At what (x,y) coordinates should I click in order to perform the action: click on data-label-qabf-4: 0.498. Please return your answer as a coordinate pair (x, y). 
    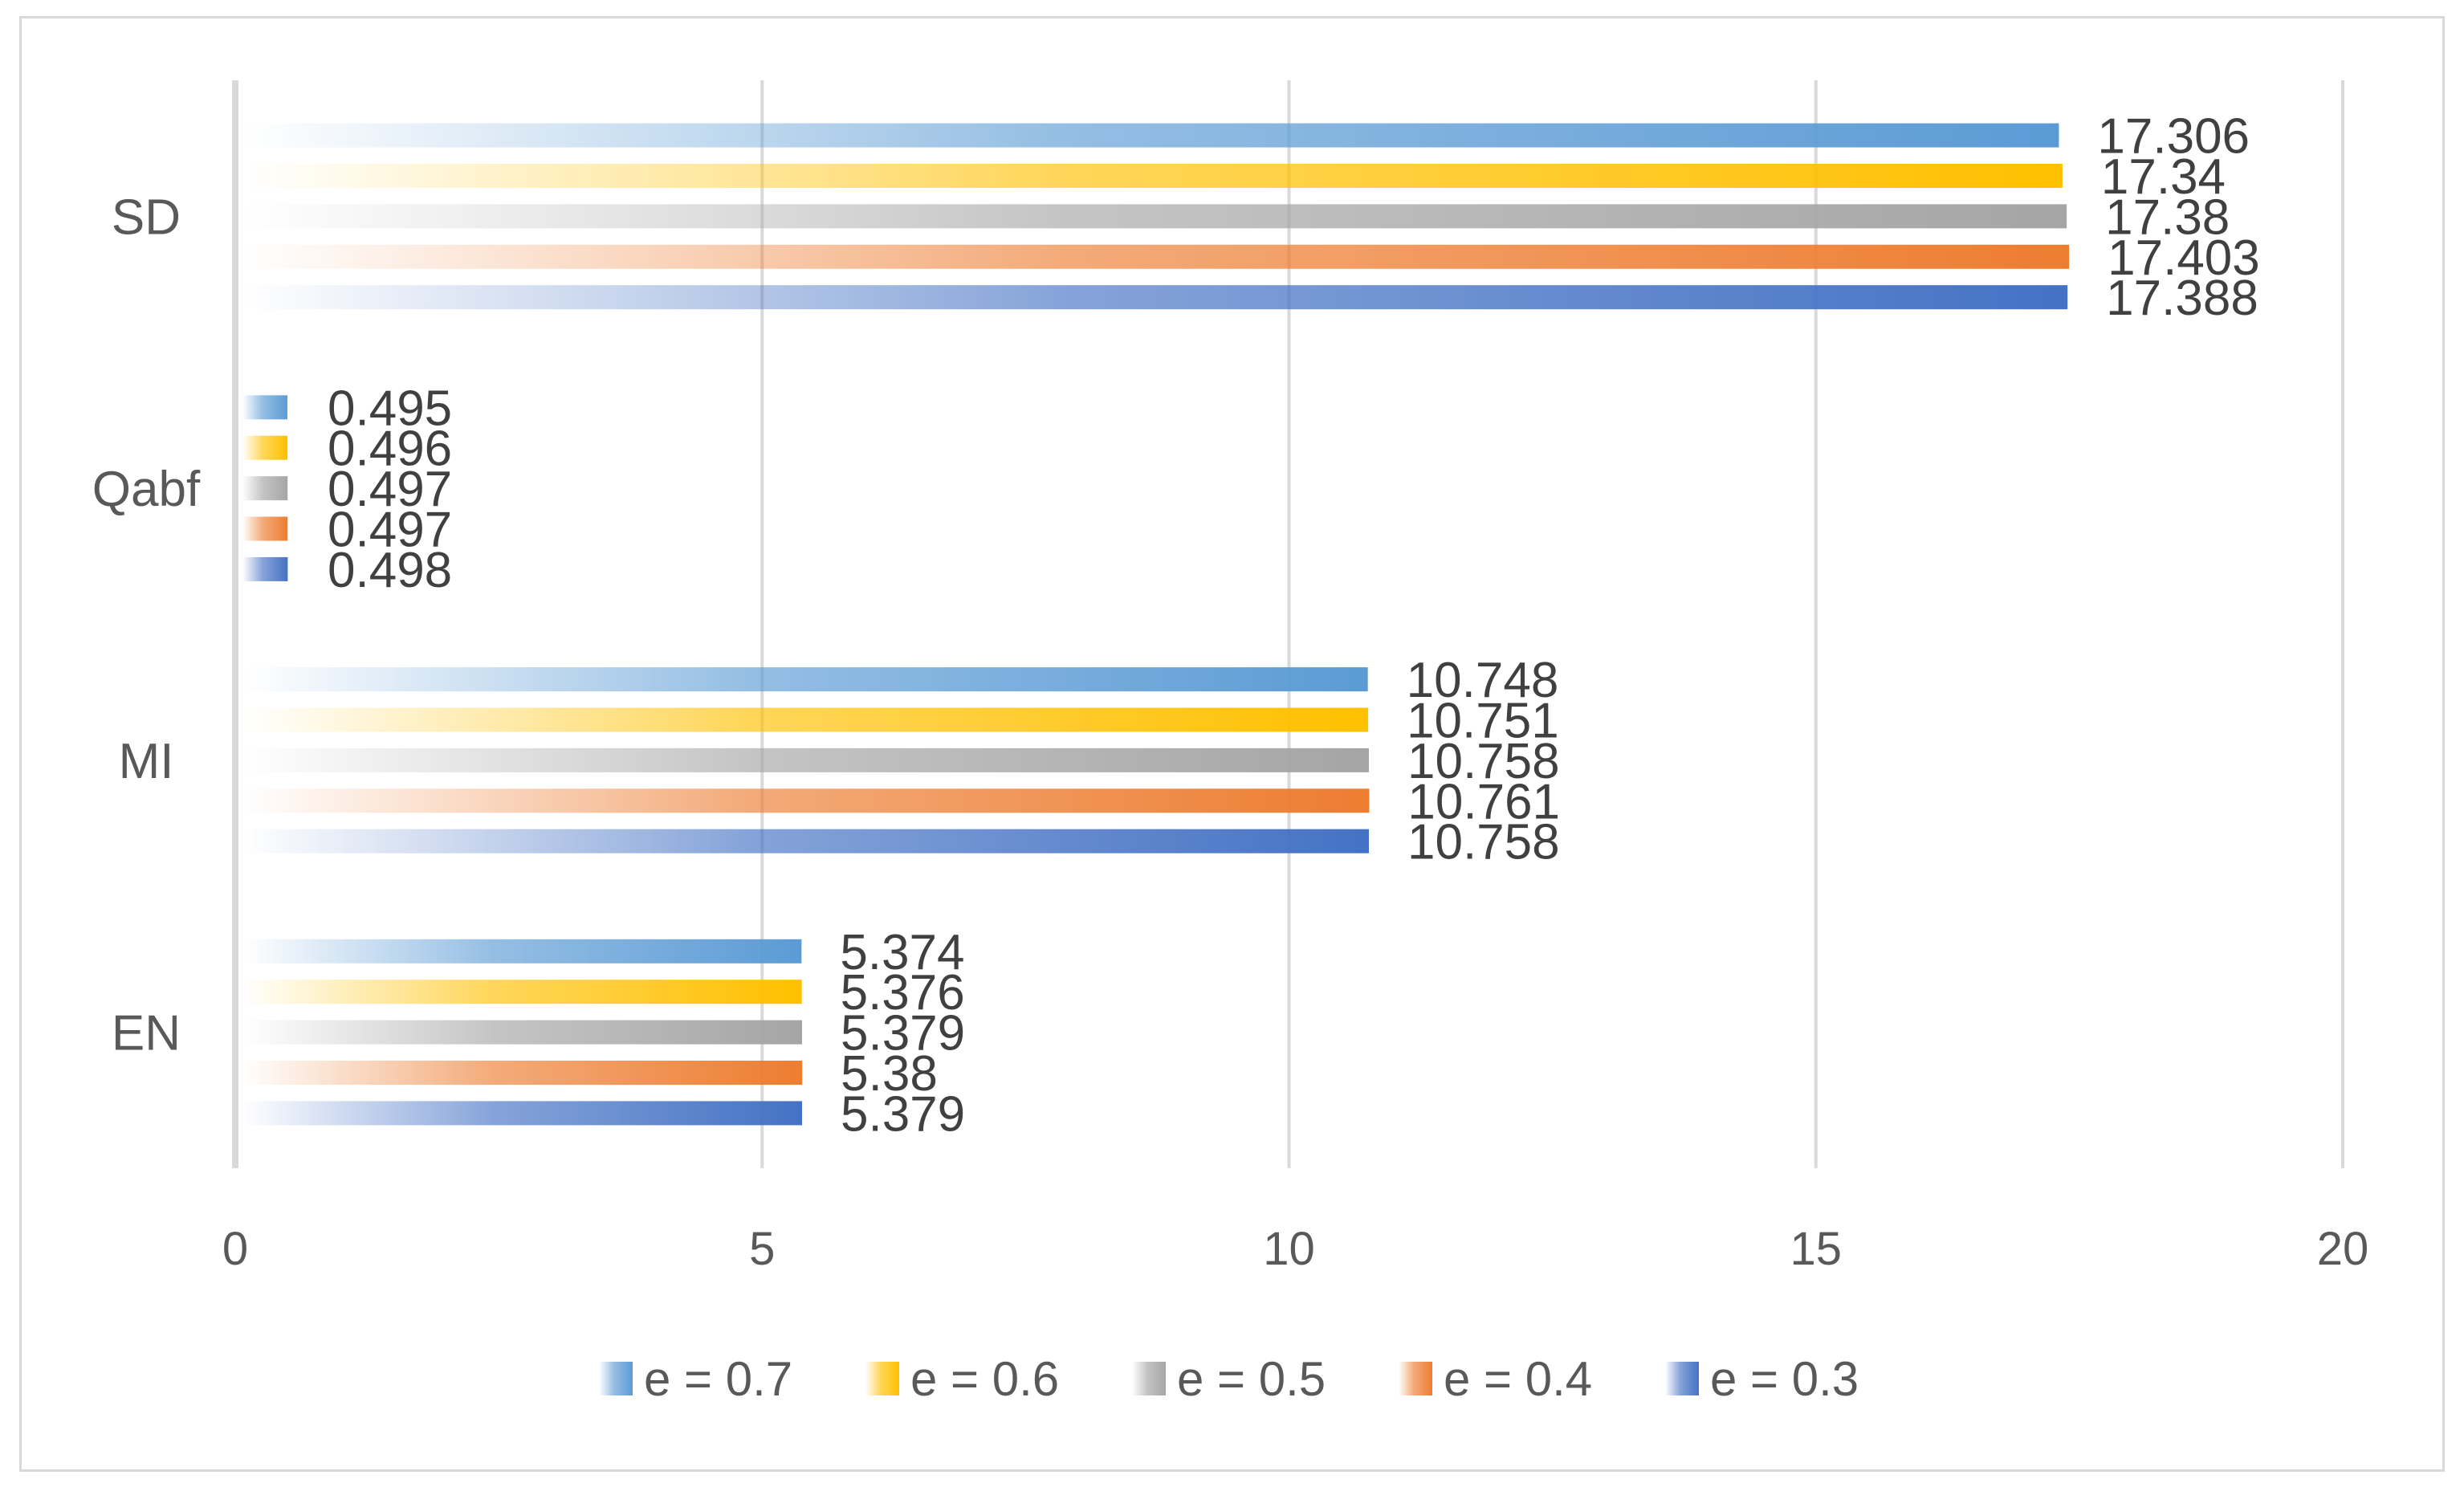
    Looking at the image, I should click on (390, 570).